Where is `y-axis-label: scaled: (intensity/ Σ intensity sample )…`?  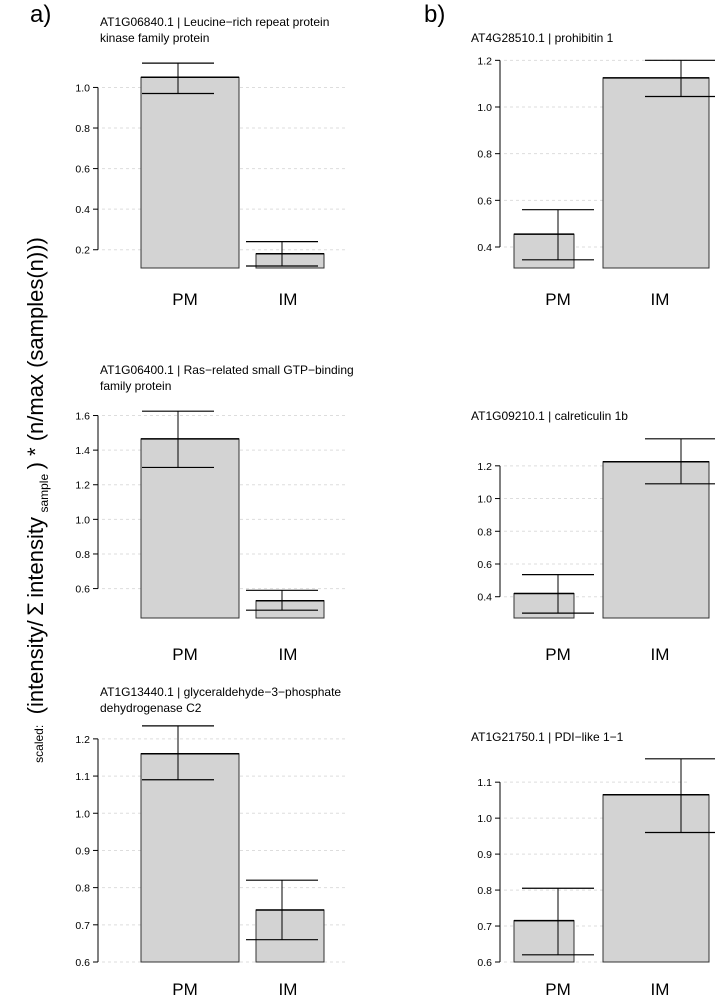
y-axis-label: scaled: (intensity/ Σ intensity sample )… is located at coordinates (37, 500).